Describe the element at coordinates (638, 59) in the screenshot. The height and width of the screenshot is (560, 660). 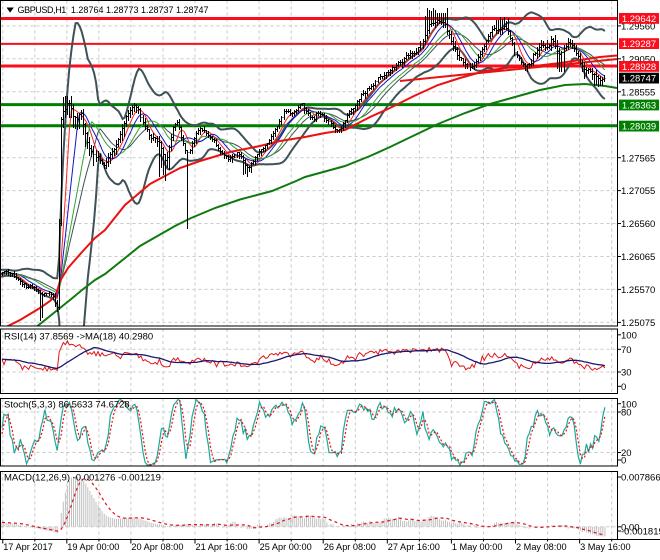
I see `svg-text: 1.29050` at that location.